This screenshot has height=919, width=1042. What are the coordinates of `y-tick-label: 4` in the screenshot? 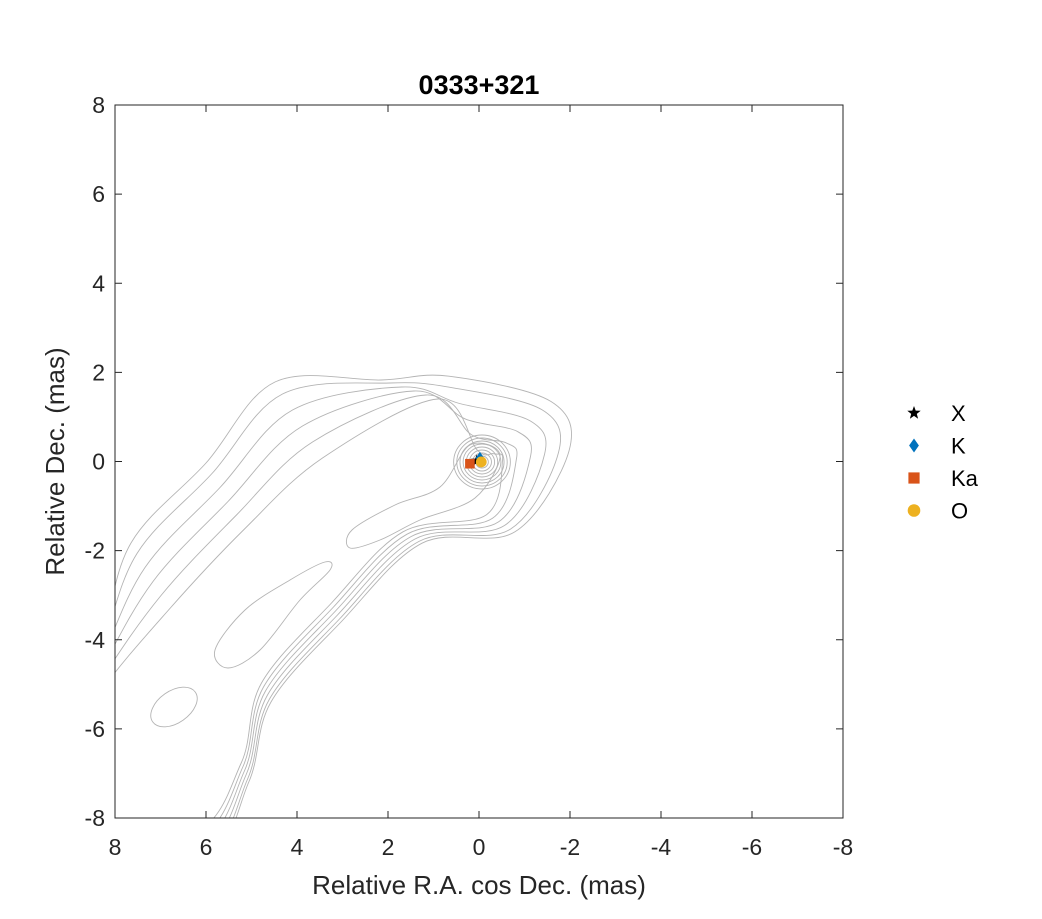 It's located at (98, 283).